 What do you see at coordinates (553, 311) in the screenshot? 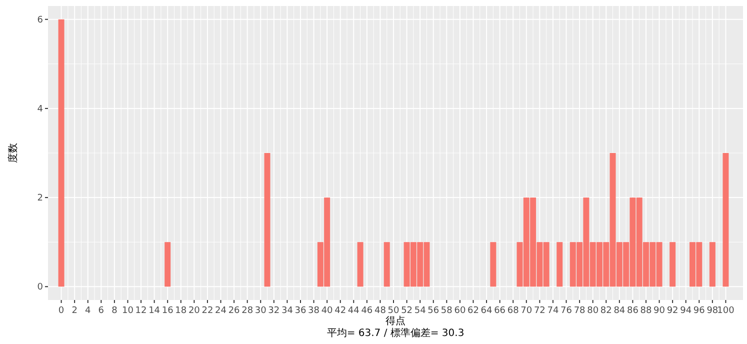
I see `x-tick-label: 74` at bounding box center [553, 311].